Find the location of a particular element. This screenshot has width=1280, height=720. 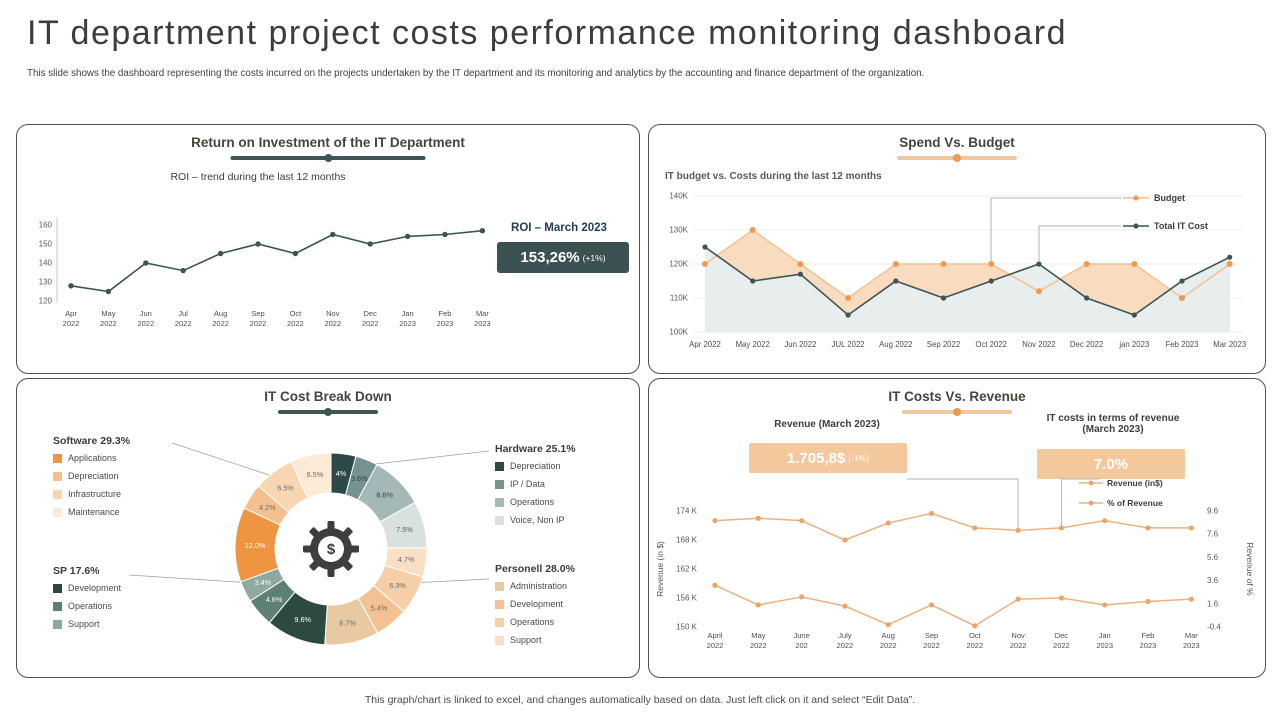

svg-text: May is located at coordinates (108, 313).